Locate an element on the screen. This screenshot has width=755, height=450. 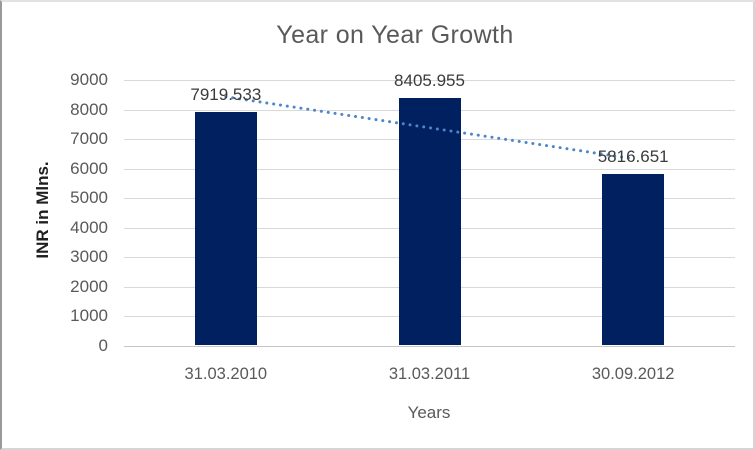
gridline is located at coordinates (429, 80).